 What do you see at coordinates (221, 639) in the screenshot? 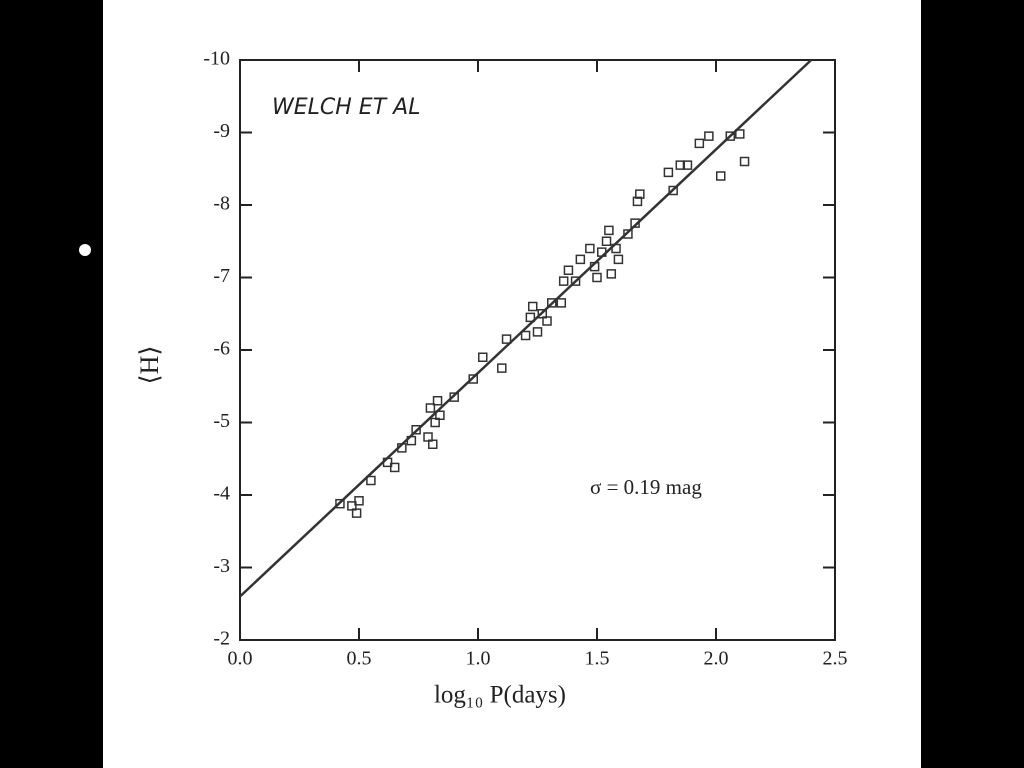
I see `y-tick-label: -2` at bounding box center [221, 639].